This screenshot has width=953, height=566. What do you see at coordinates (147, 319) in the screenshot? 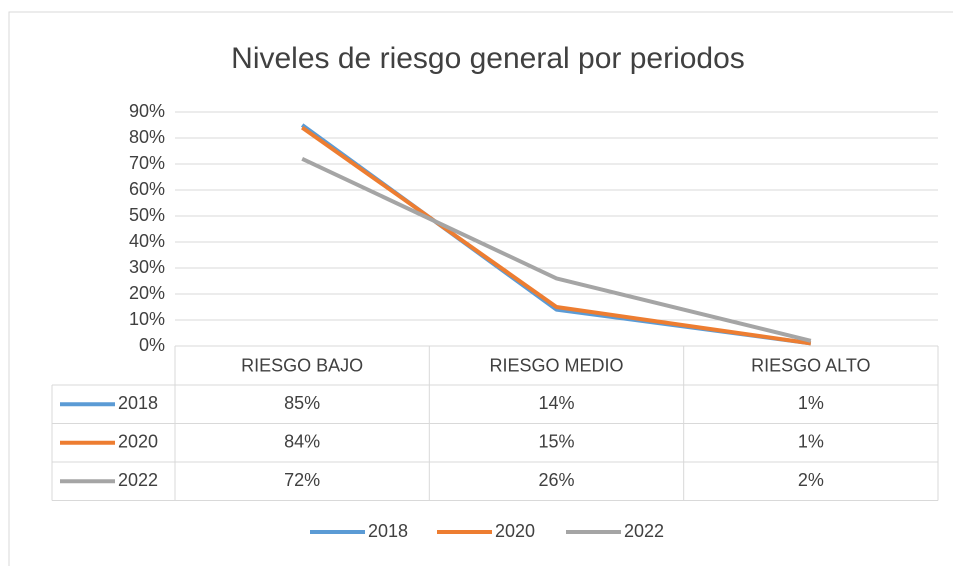
I see `y-tick-label: 10%` at bounding box center [147, 319].